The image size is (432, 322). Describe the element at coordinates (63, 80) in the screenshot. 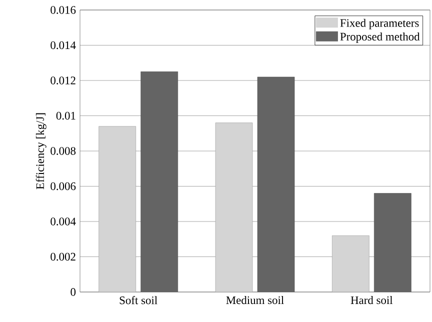

I see `y-tick-label: 0.012` at that location.